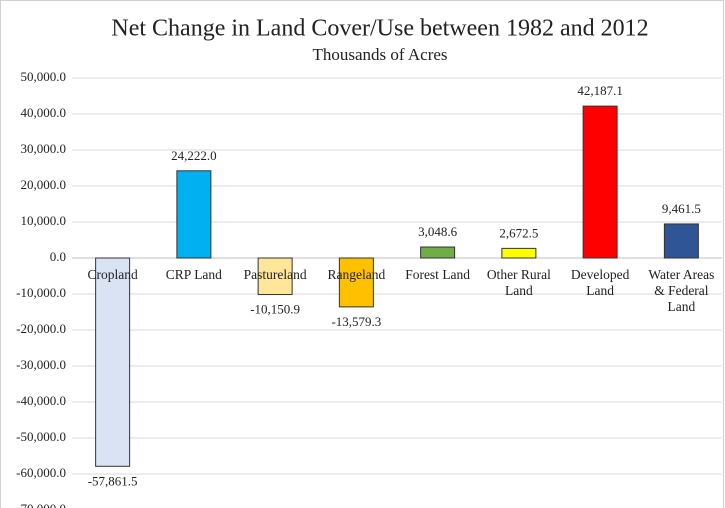 Image resolution: width=725 pixels, height=508 pixels. I want to click on x-tick-label: Developed Land, so click(600, 282).